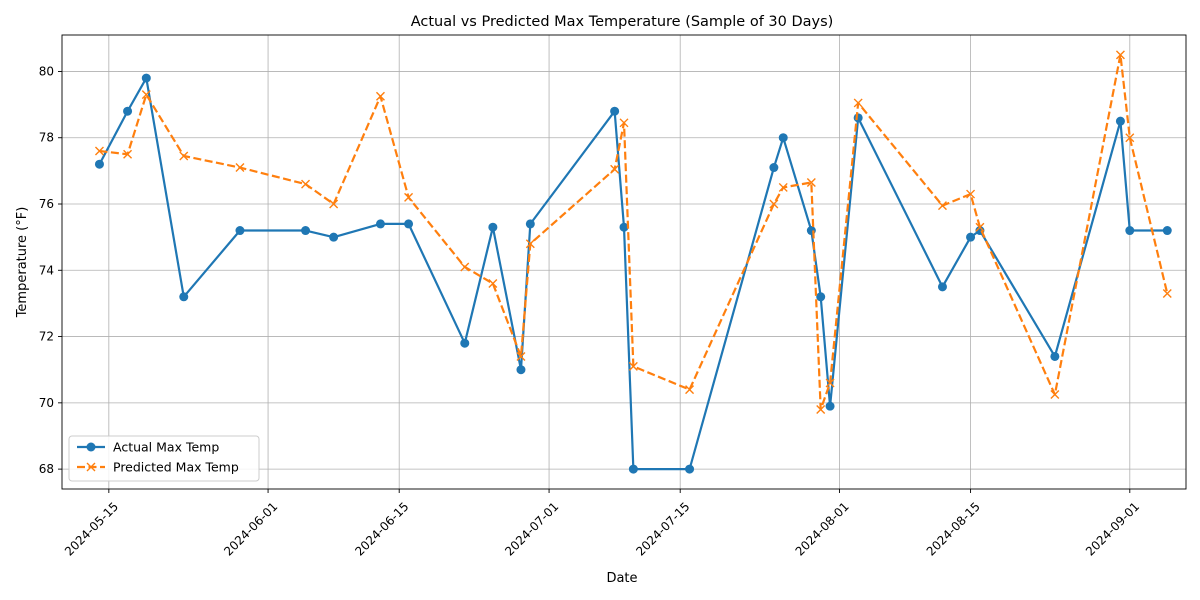 This screenshot has width=1200, height=600. Describe the element at coordinates (46, 138) in the screenshot. I see `y-tick-label: 78` at that location.